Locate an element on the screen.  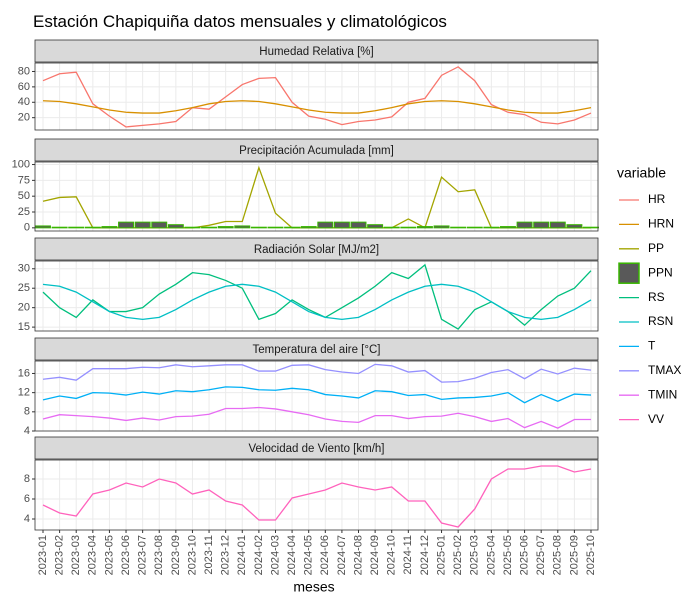
x-tick-label: 2023-11 is located at coordinates (209, 555).